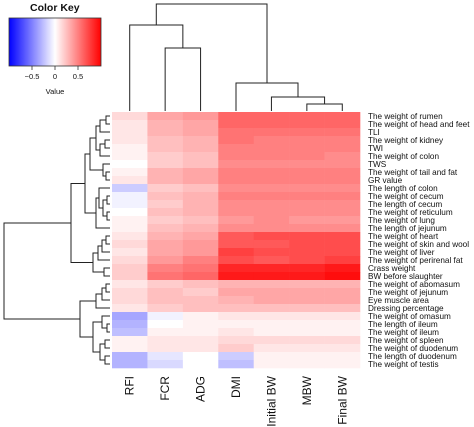  What do you see at coordinates (307, 390) in the screenshot?
I see `column-label: MBW` at bounding box center [307, 390].